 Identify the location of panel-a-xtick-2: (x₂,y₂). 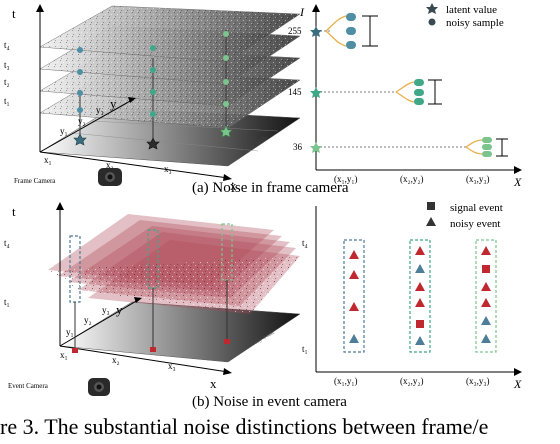
(412, 179).